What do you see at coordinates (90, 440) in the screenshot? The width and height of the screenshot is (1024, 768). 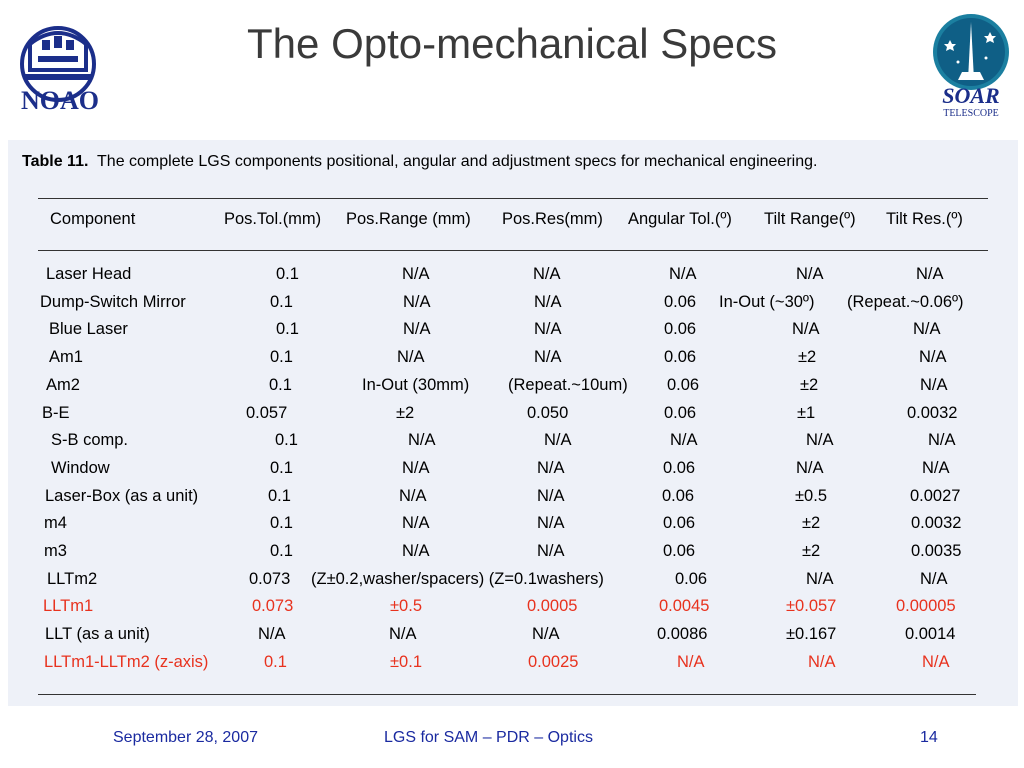 I see `component-name: S-B comp.` at bounding box center [90, 440].